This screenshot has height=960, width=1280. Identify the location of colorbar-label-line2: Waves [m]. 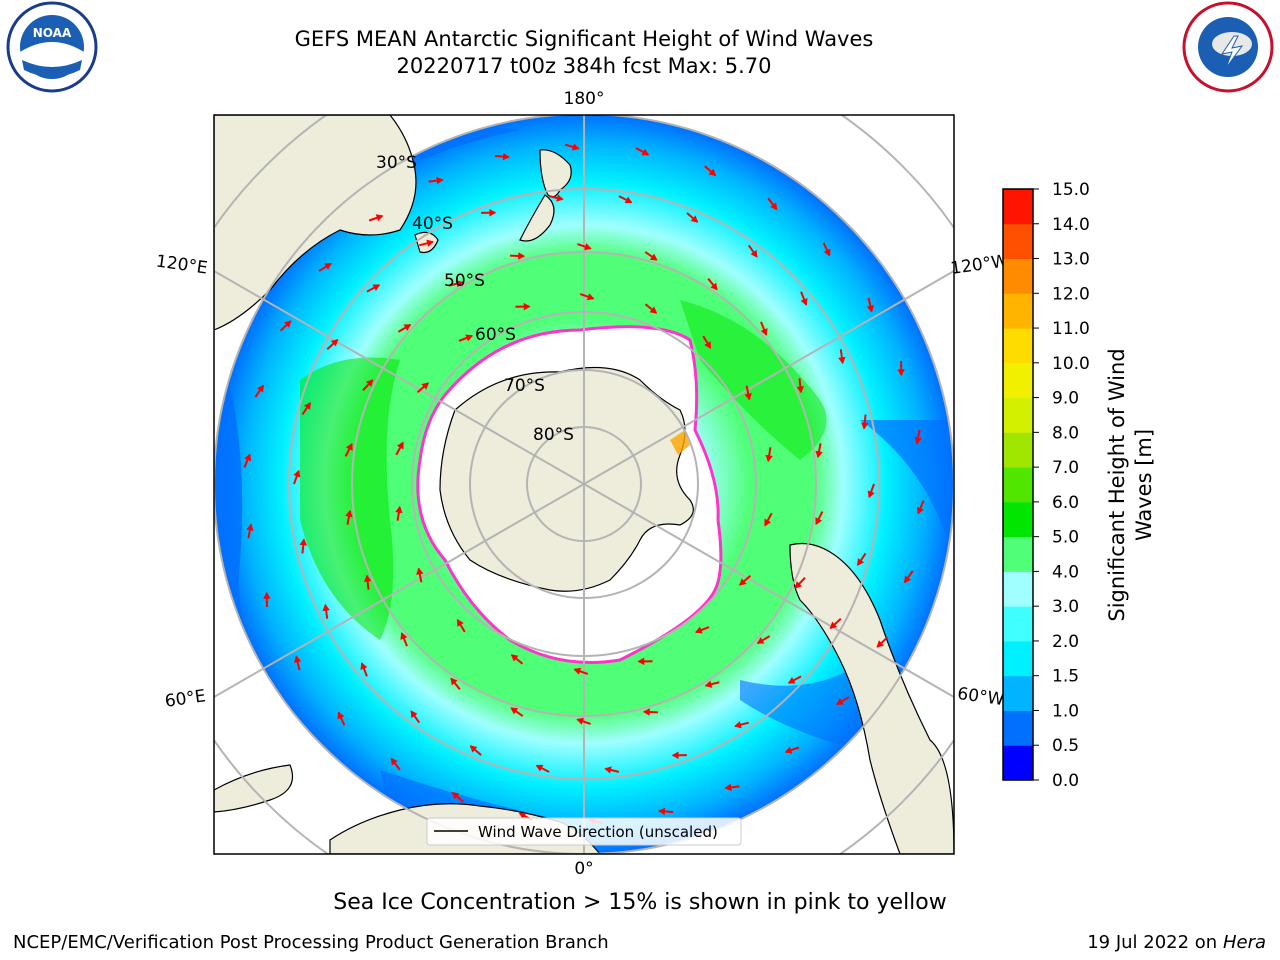
(1144, 485).